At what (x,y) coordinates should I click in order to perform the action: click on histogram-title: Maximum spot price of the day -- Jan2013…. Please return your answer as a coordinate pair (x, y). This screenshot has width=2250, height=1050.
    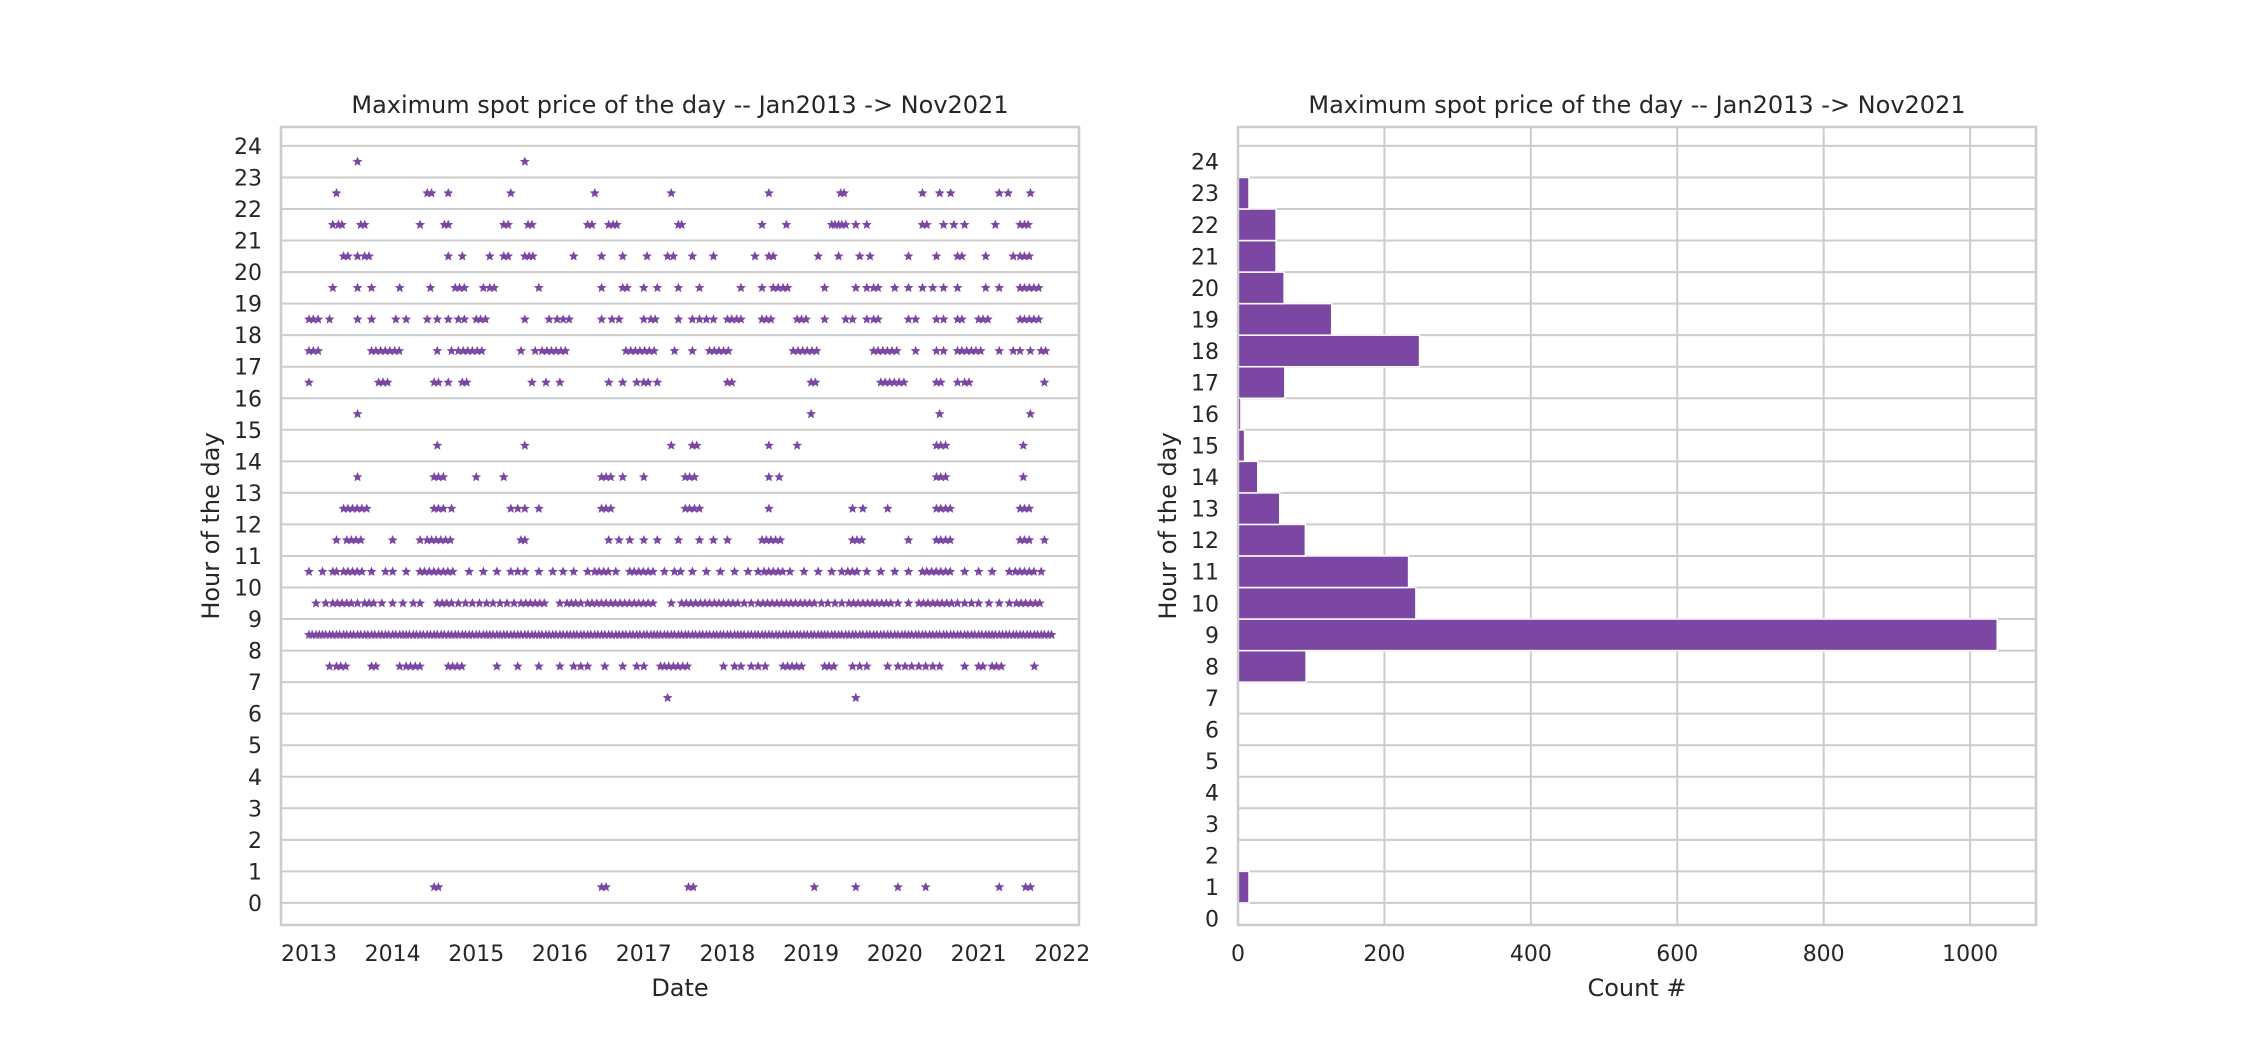
    Looking at the image, I should click on (1636, 105).